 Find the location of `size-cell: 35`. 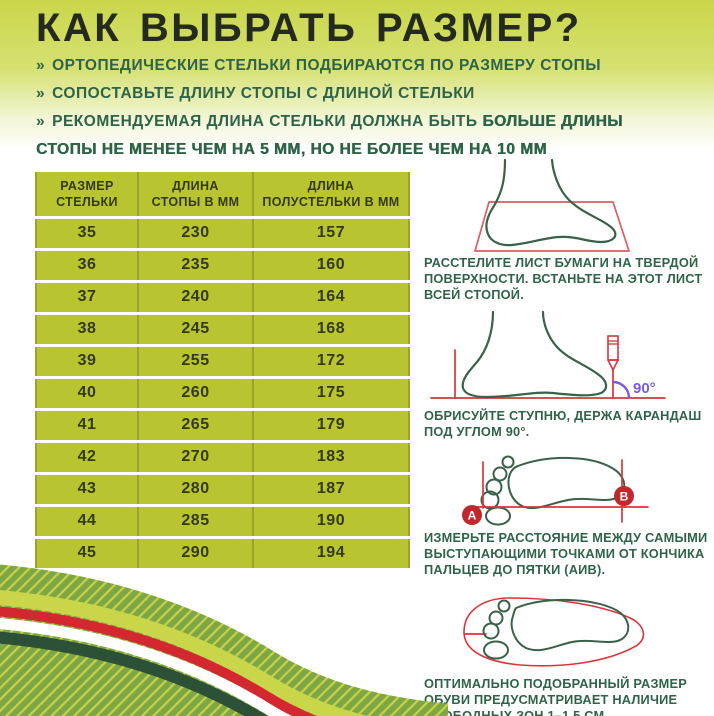

size-cell: 35 is located at coordinates (87, 232).